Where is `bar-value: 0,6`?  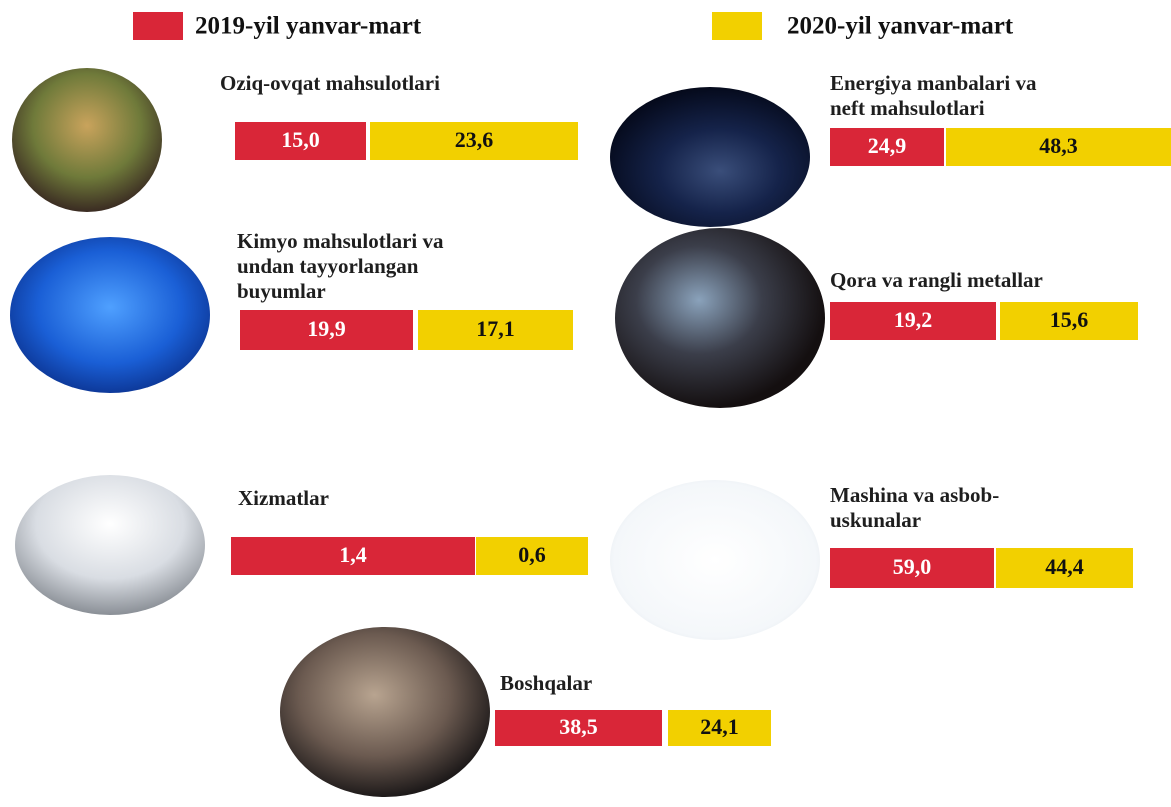 bar-value: 0,6 is located at coordinates (532, 554).